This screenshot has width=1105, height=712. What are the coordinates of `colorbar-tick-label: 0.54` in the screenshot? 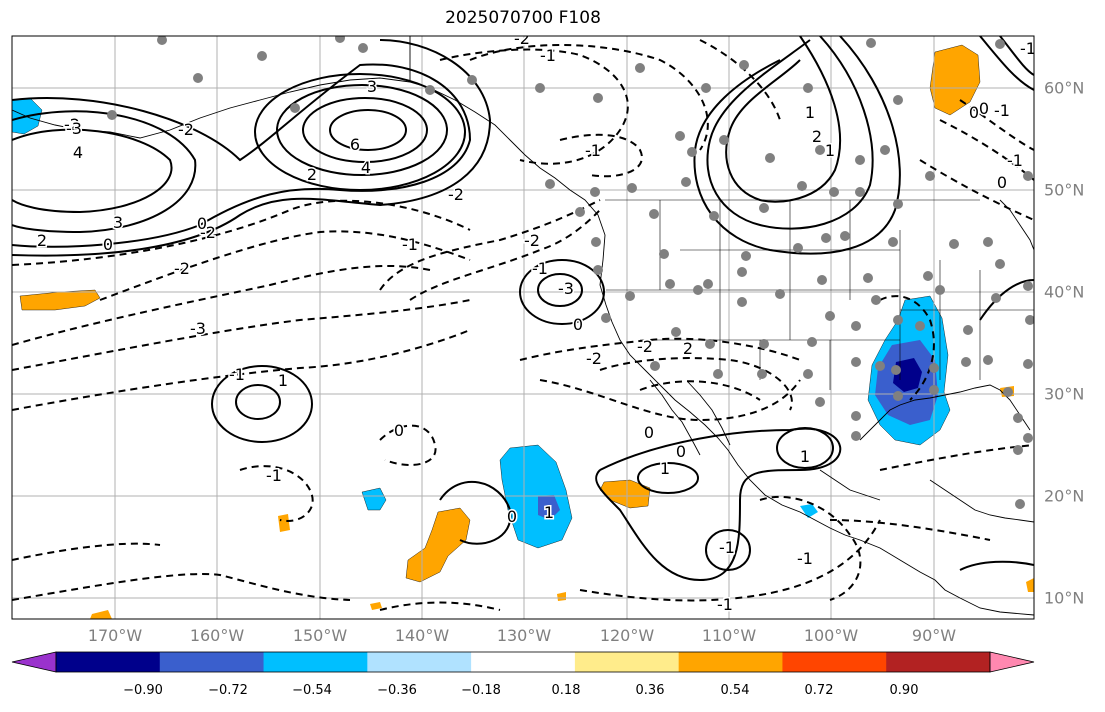 It's located at (735, 690).